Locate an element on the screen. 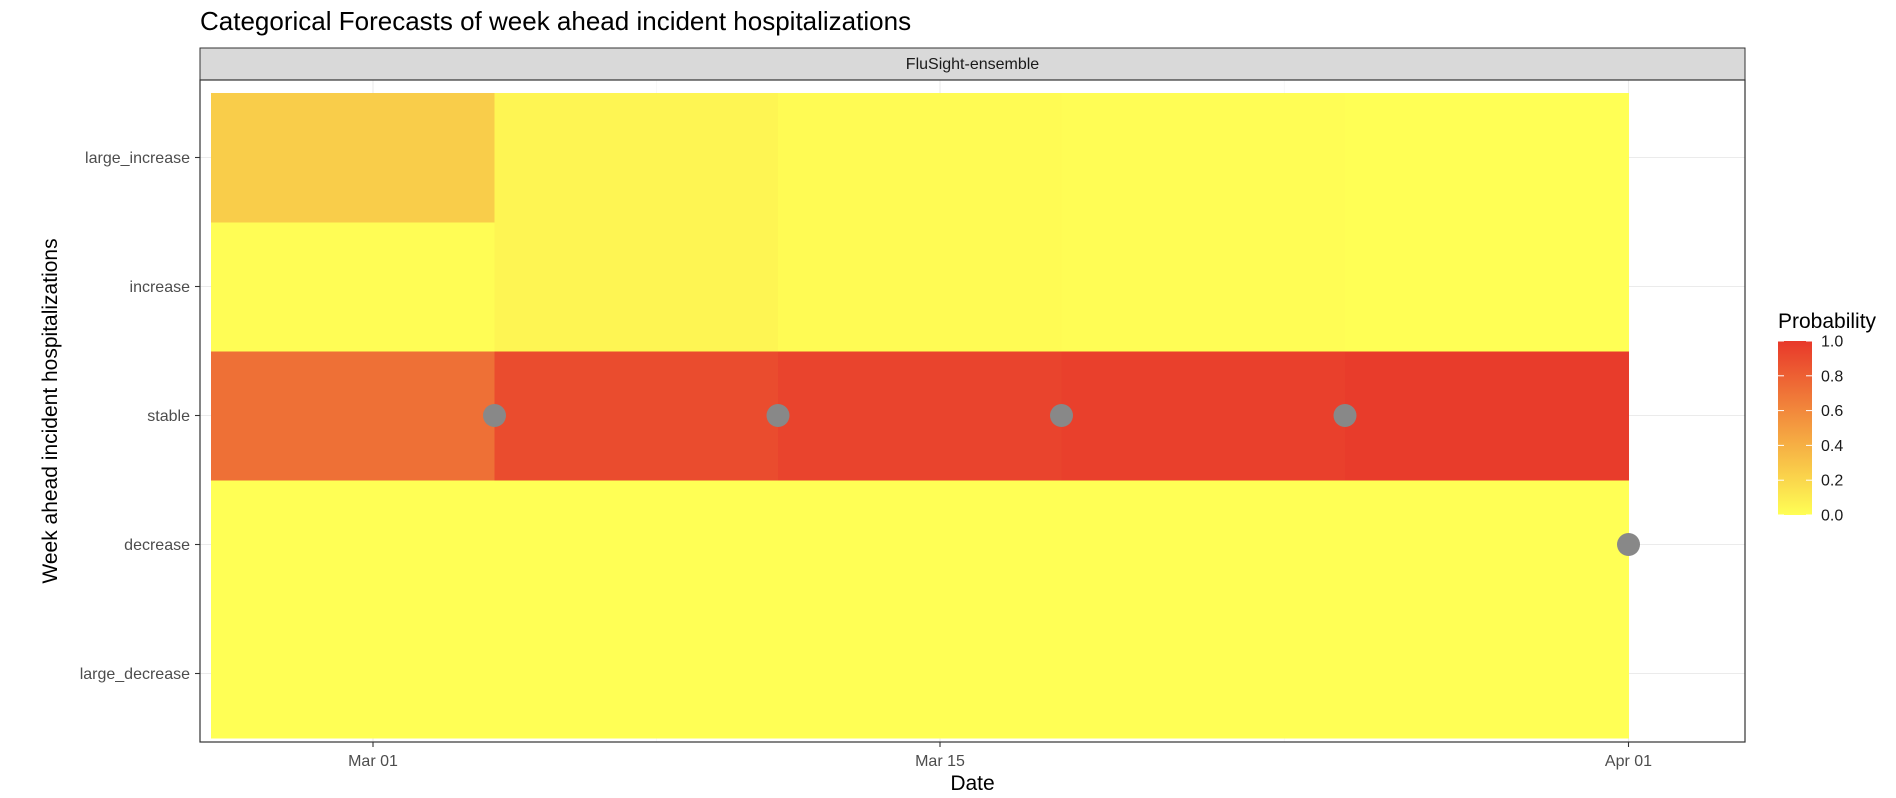  y-tick-label-large_increase: large_increase is located at coordinates (137, 158).